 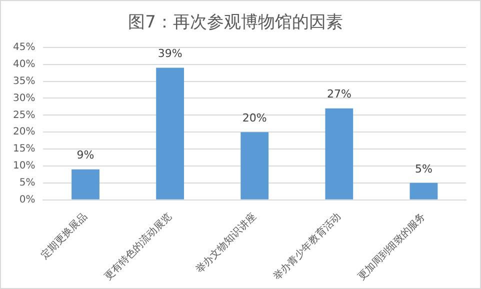 What do you see at coordinates (24, 115) in the screenshot?
I see `y-tick-label: 25%` at bounding box center [24, 115].